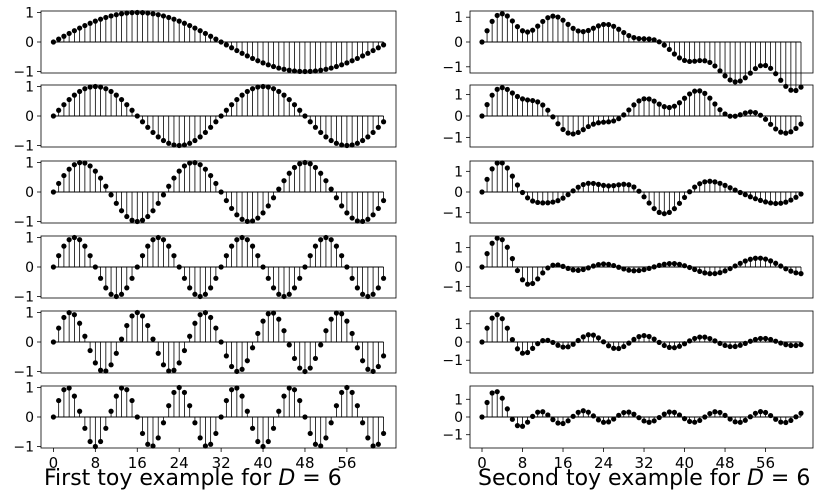 The height and width of the screenshot is (502, 819). What do you see at coordinates (643, 463) in the screenshot?
I see `x-tick-label: 32` at bounding box center [643, 463].